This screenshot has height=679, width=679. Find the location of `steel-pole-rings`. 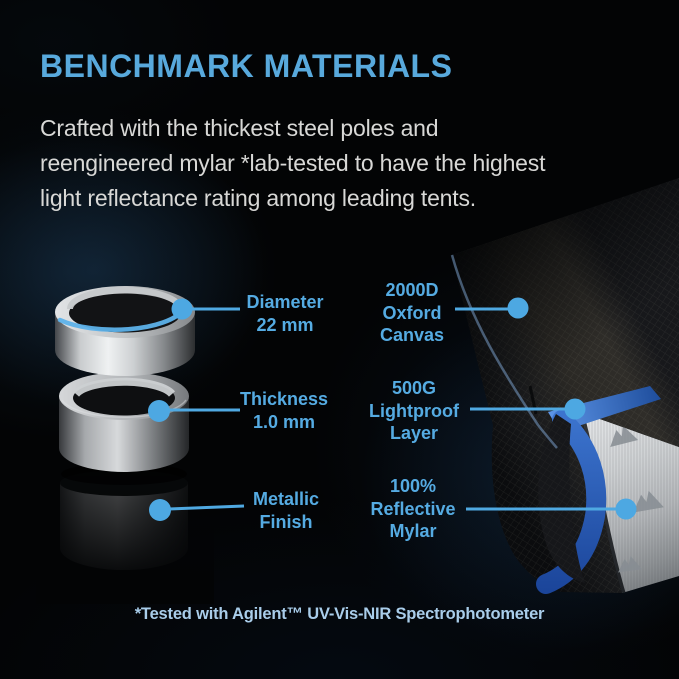

steel-pole-rings is located at coordinates (125, 445).